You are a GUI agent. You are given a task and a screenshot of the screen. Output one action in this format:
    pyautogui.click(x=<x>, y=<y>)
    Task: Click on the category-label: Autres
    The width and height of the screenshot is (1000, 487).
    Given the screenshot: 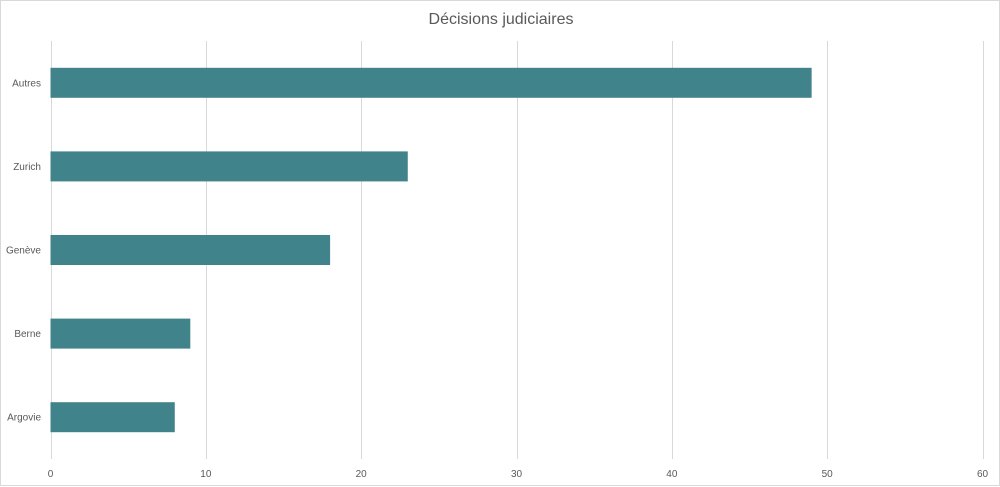 What is the action you would take?
    pyautogui.click(x=26, y=83)
    